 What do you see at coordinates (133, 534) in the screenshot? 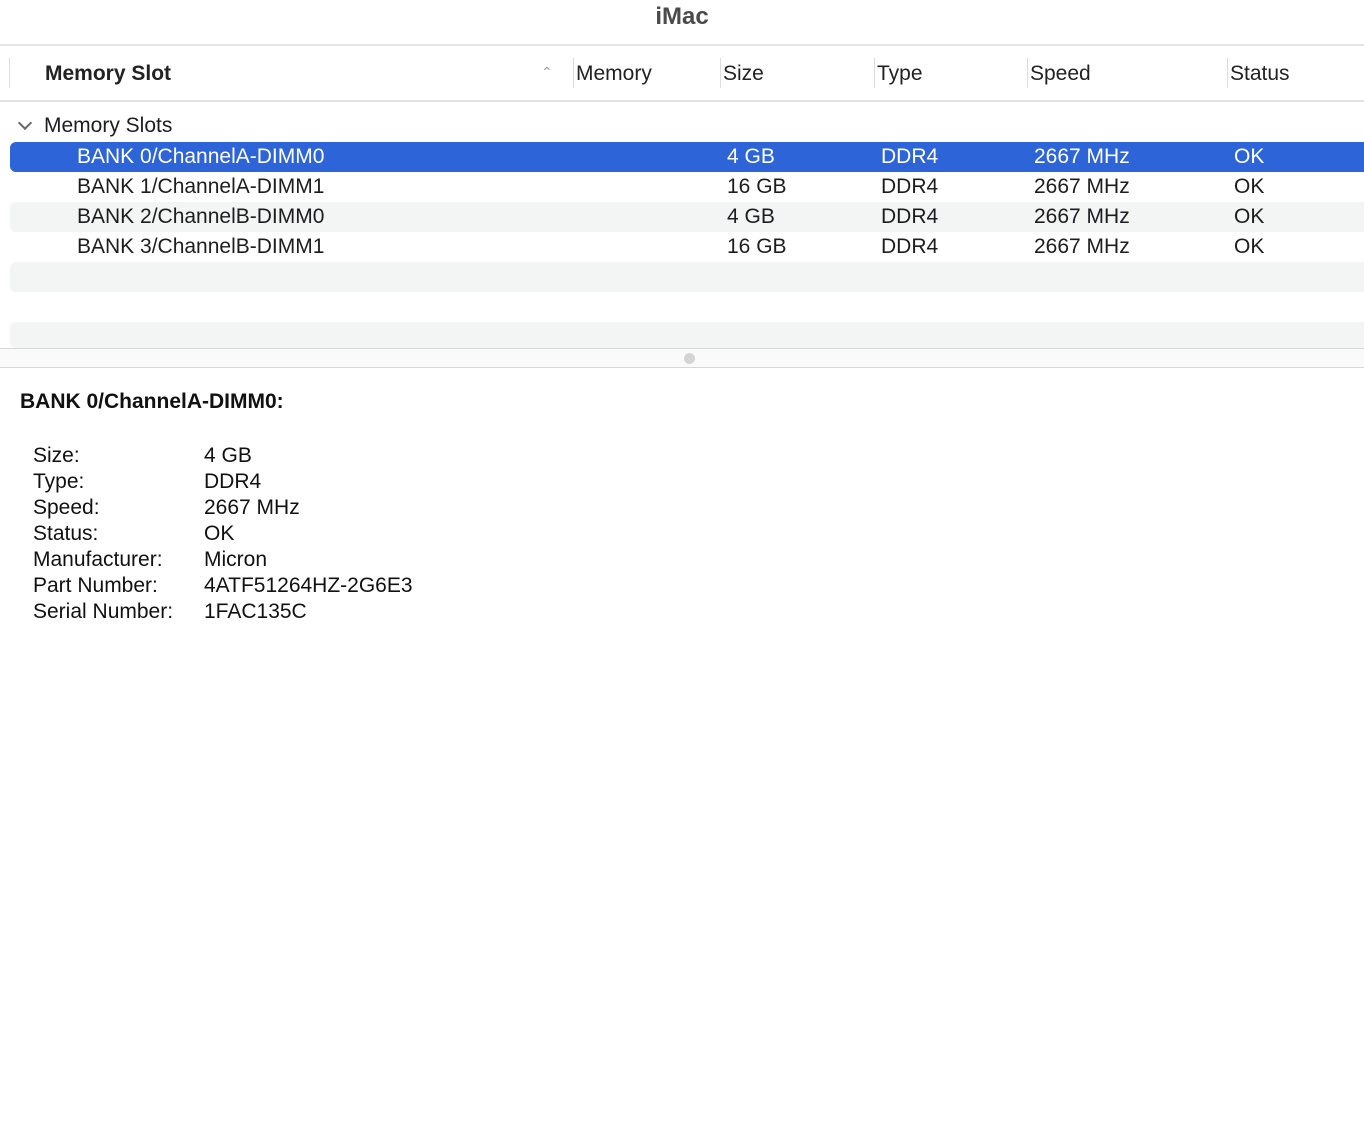
I see `detail-item: Status: OK` at bounding box center [133, 534].